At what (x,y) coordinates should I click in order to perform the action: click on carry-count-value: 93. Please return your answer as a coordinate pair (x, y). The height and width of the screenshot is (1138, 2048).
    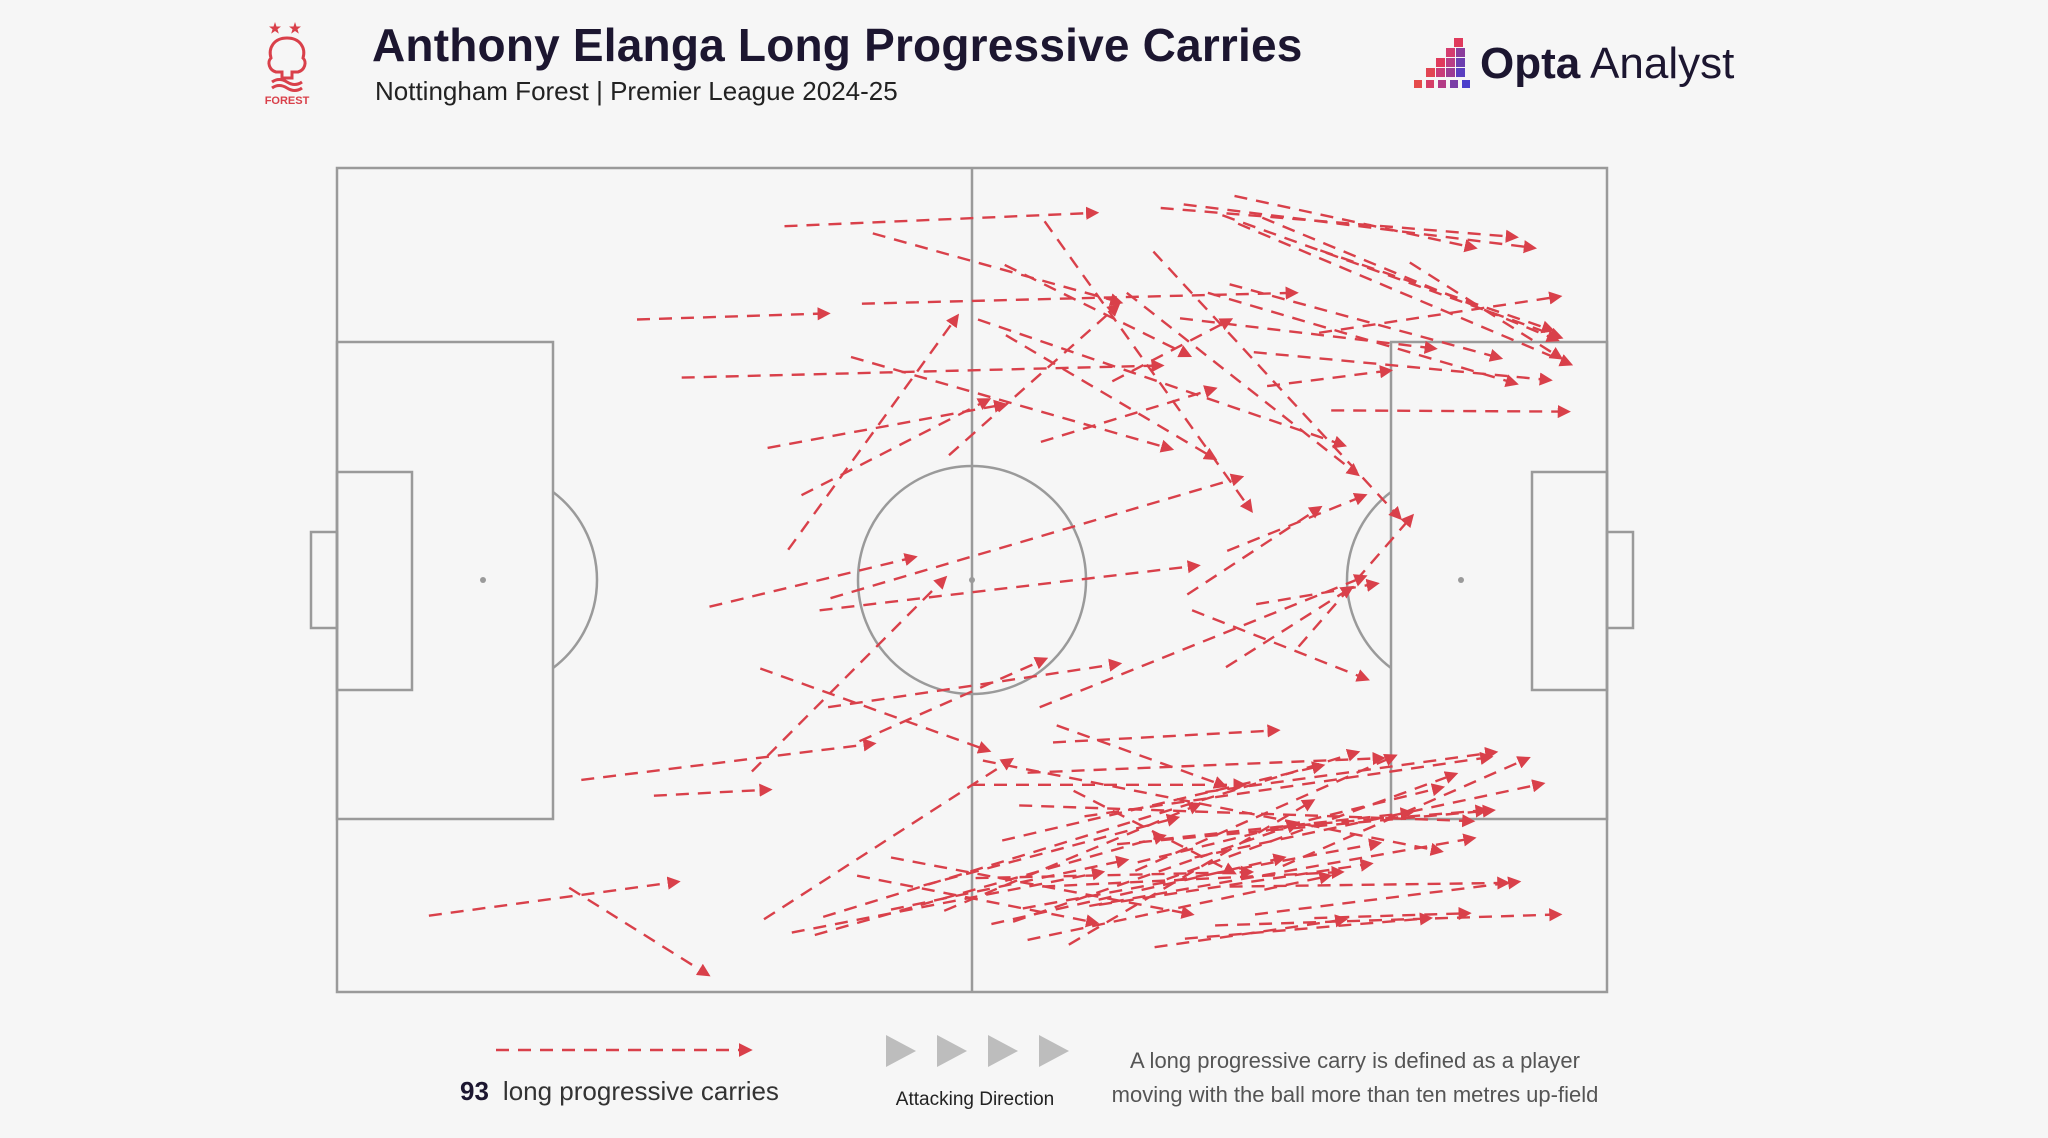
    Looking at the image, I should click on (474, 1091).